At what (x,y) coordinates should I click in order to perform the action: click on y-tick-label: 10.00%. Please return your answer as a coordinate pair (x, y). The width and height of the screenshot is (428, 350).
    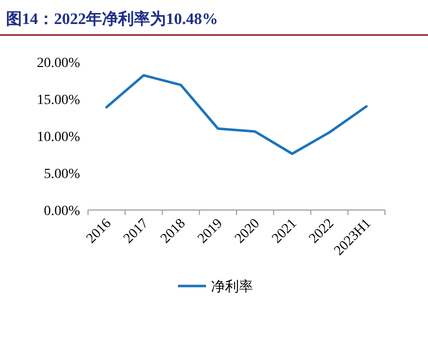
    Looking at the image, I should click on (58, 137).